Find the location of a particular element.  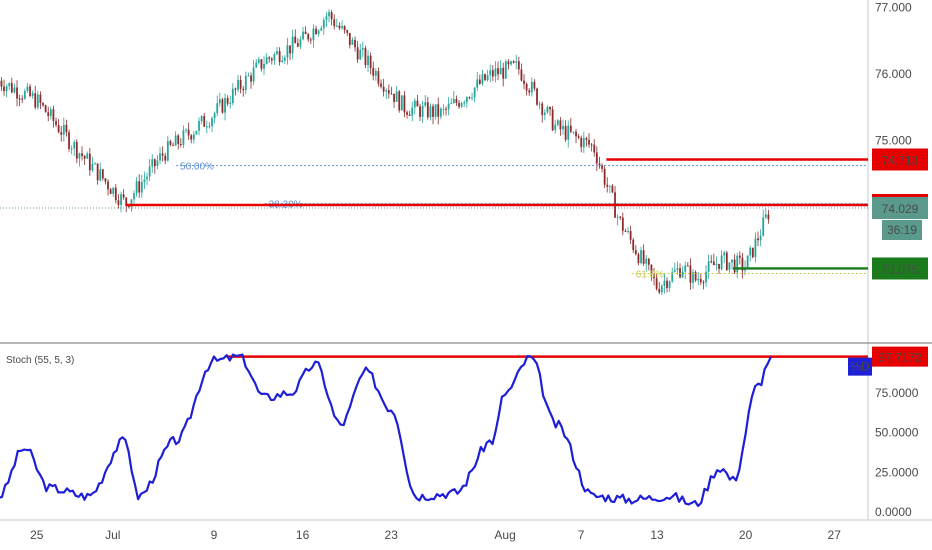

stoch-tick-label: 75.0000 is located at coordinates (897, 393).